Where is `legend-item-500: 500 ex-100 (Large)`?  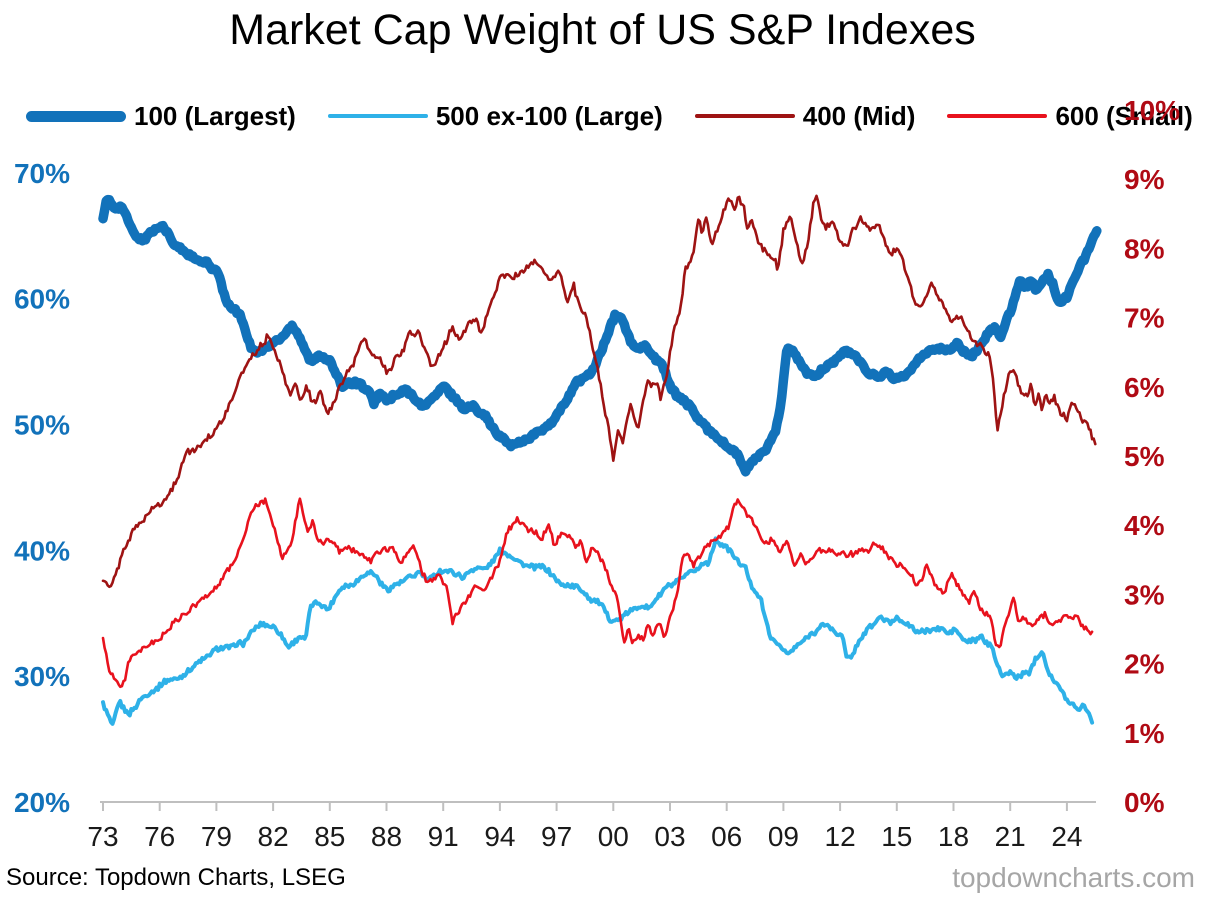 legend-item-500: 500 ex-100 (Large) is located at coordinates (495, 116).